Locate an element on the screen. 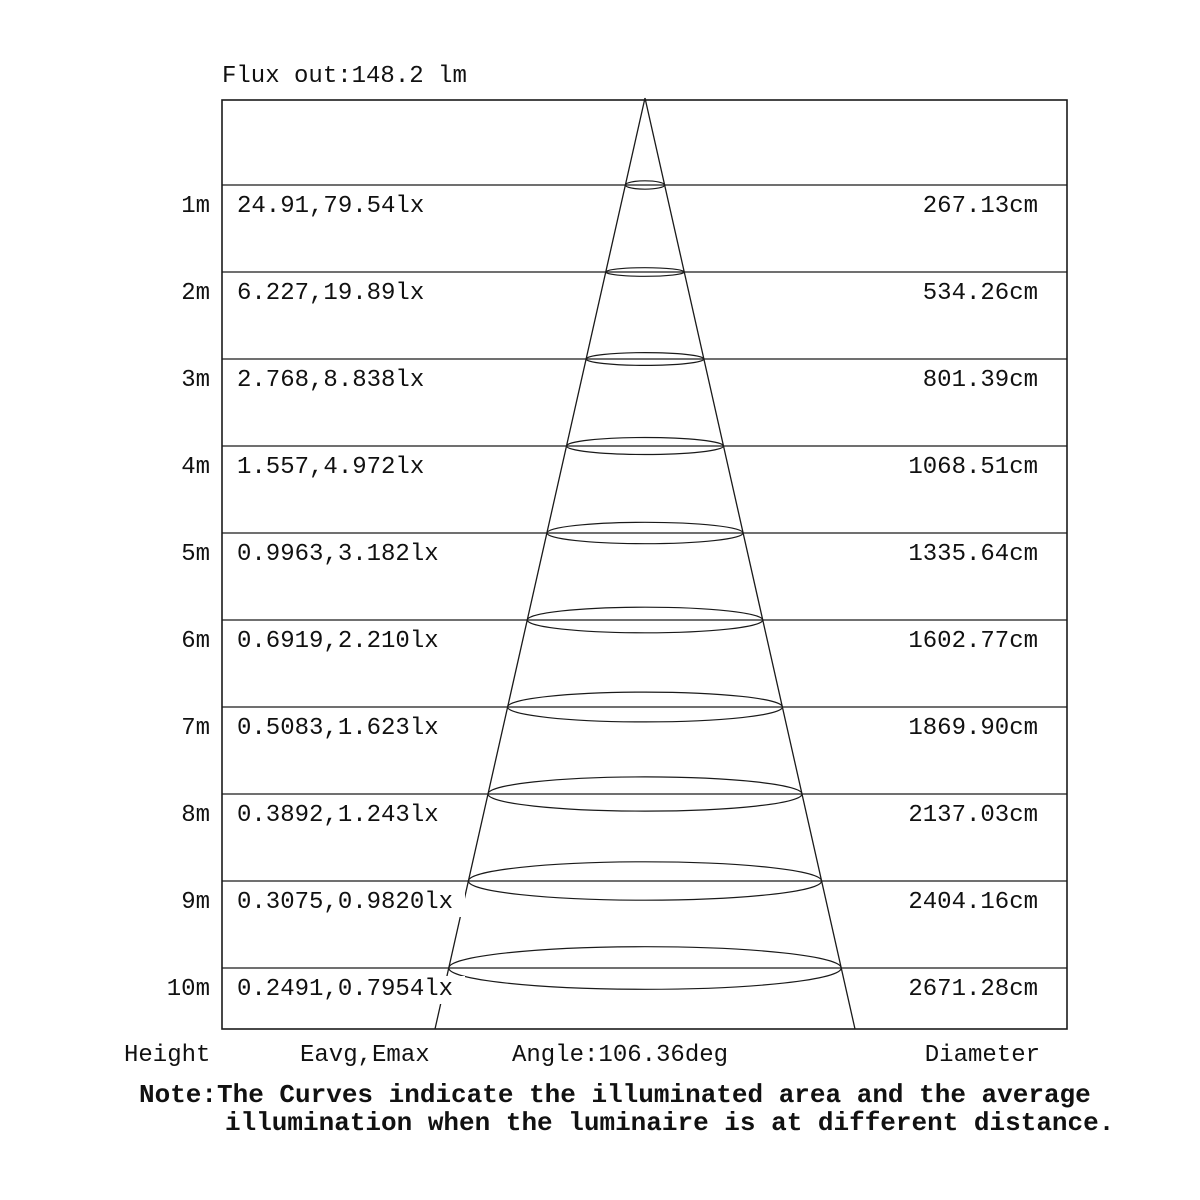 The image size is (1200, 1200). row-diameter-value: 267.13cm is located at coordinates (980, 206).